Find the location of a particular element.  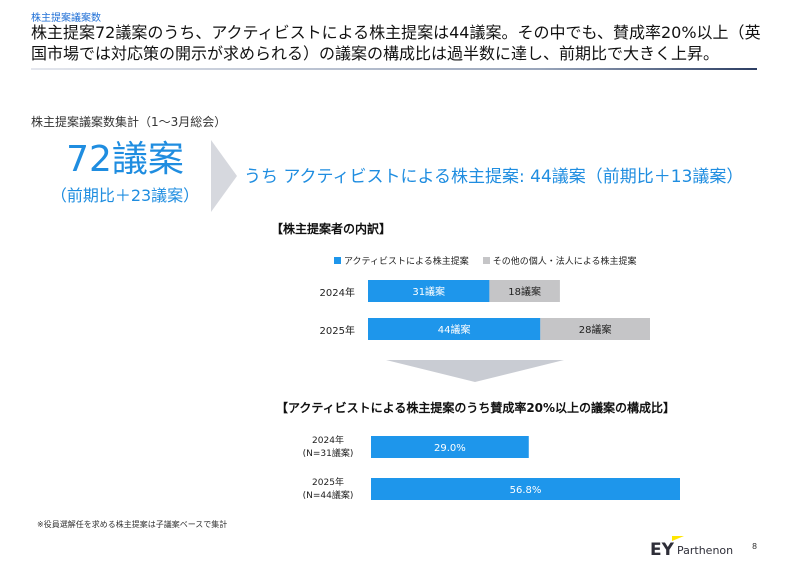

count-caption: 株主提案議案数集計（1〜3月総会） is located at coordinates (129, 122).